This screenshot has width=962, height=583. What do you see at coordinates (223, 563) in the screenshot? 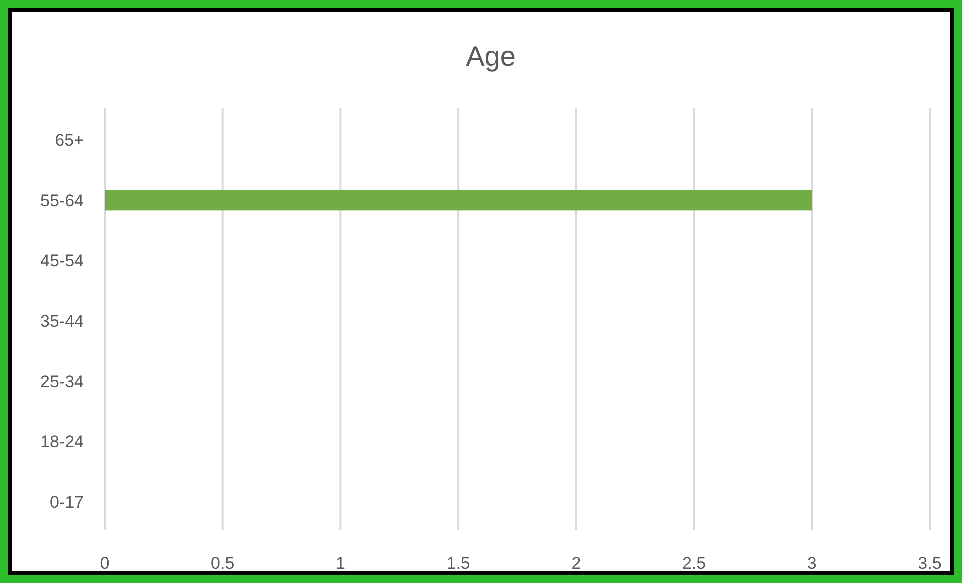
I see `x-tick-label: 0.5` at bounding box center [223, 563].